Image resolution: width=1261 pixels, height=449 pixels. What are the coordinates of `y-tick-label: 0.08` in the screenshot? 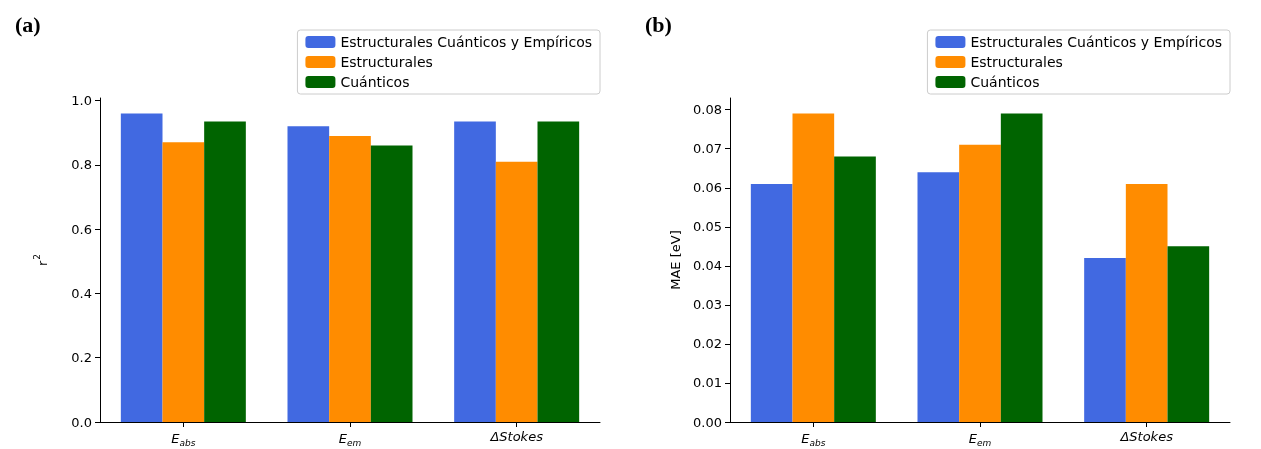 It's located at (707, 110).